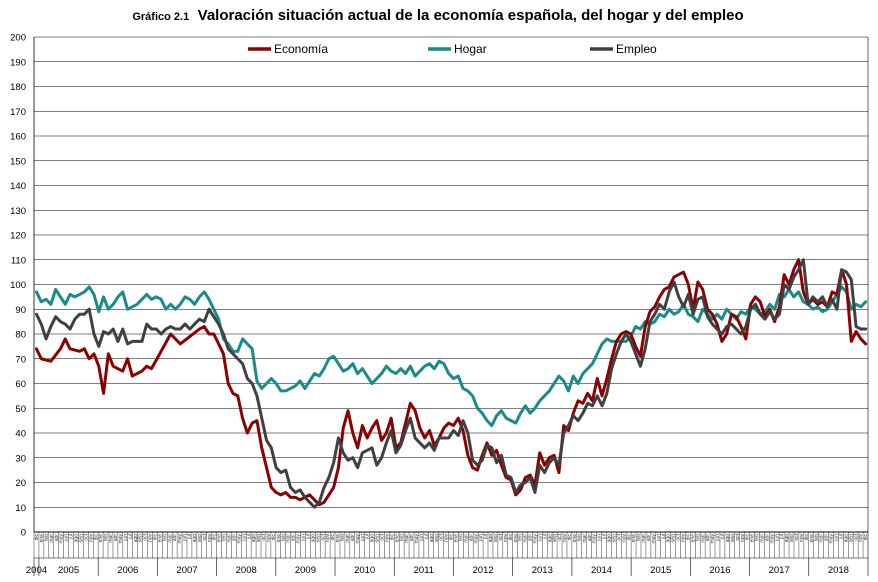 This screenshot has height=582, width=878. What do you see at coordinates (452, 49) in the screenshot?
I see `legend: Economía Hogar Empleo` at bounding box center [452, 49].